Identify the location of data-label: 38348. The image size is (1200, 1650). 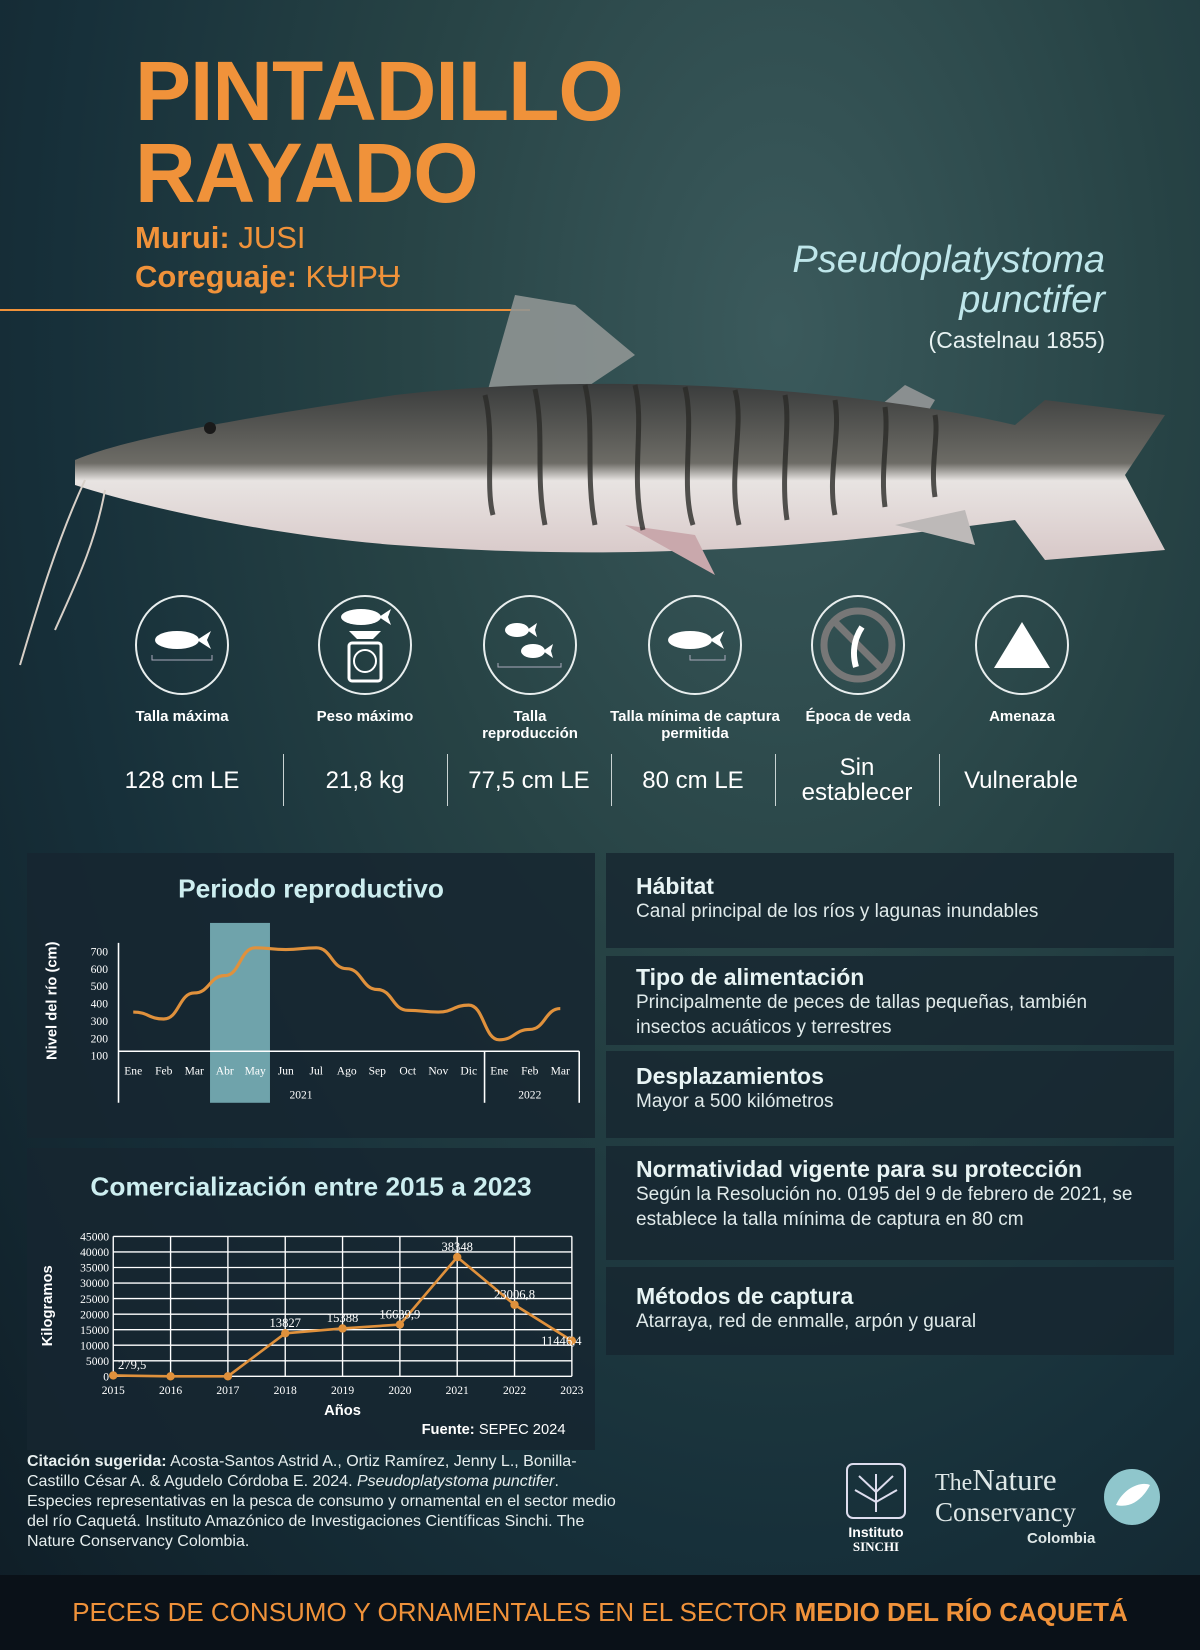
(457, 1247).